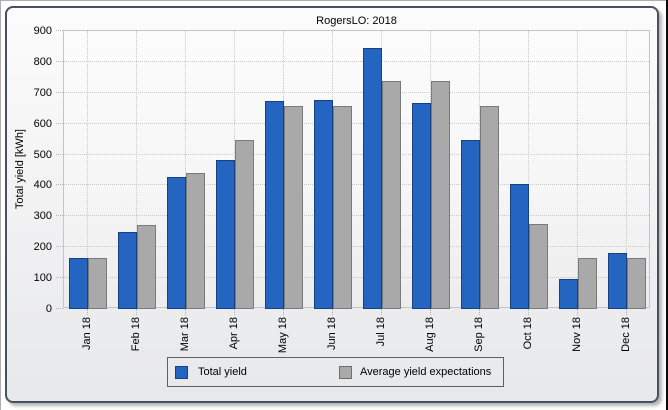  What do you see at coordinates (356, 21) in the screenshot?
I see `chart-title: RogersLO: 2018` at bounding box center [356, 21].